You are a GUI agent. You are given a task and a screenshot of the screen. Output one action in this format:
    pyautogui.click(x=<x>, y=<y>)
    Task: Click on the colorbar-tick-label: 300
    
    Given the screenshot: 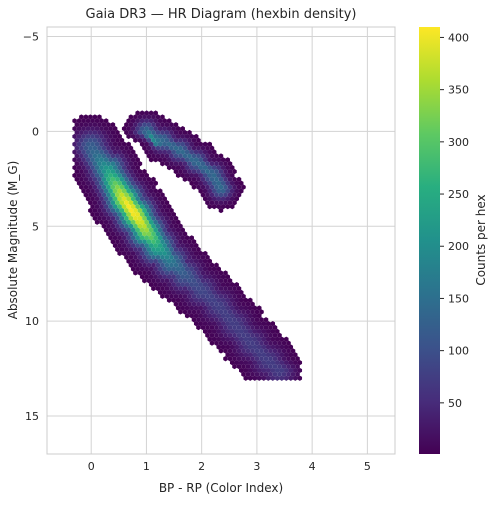 What is the action you would take?
    pyautogui.click(x=458, y=142)
    